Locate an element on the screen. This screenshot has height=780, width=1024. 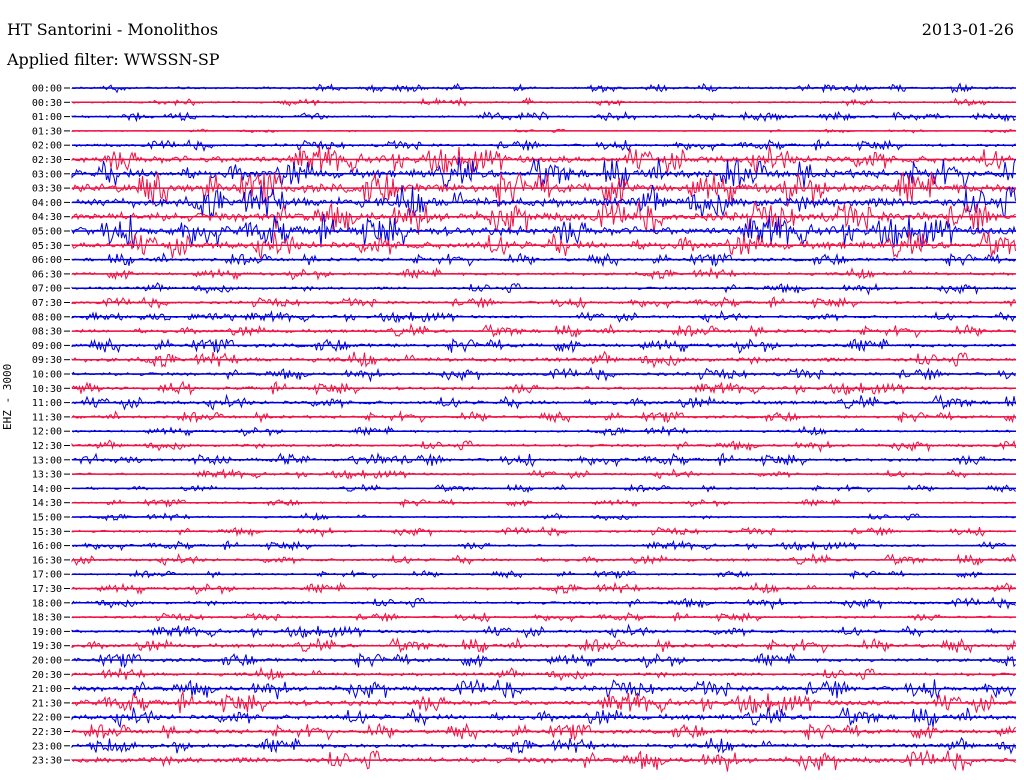
time-tick-label: 14:30 is located at coordinates (47, 503).